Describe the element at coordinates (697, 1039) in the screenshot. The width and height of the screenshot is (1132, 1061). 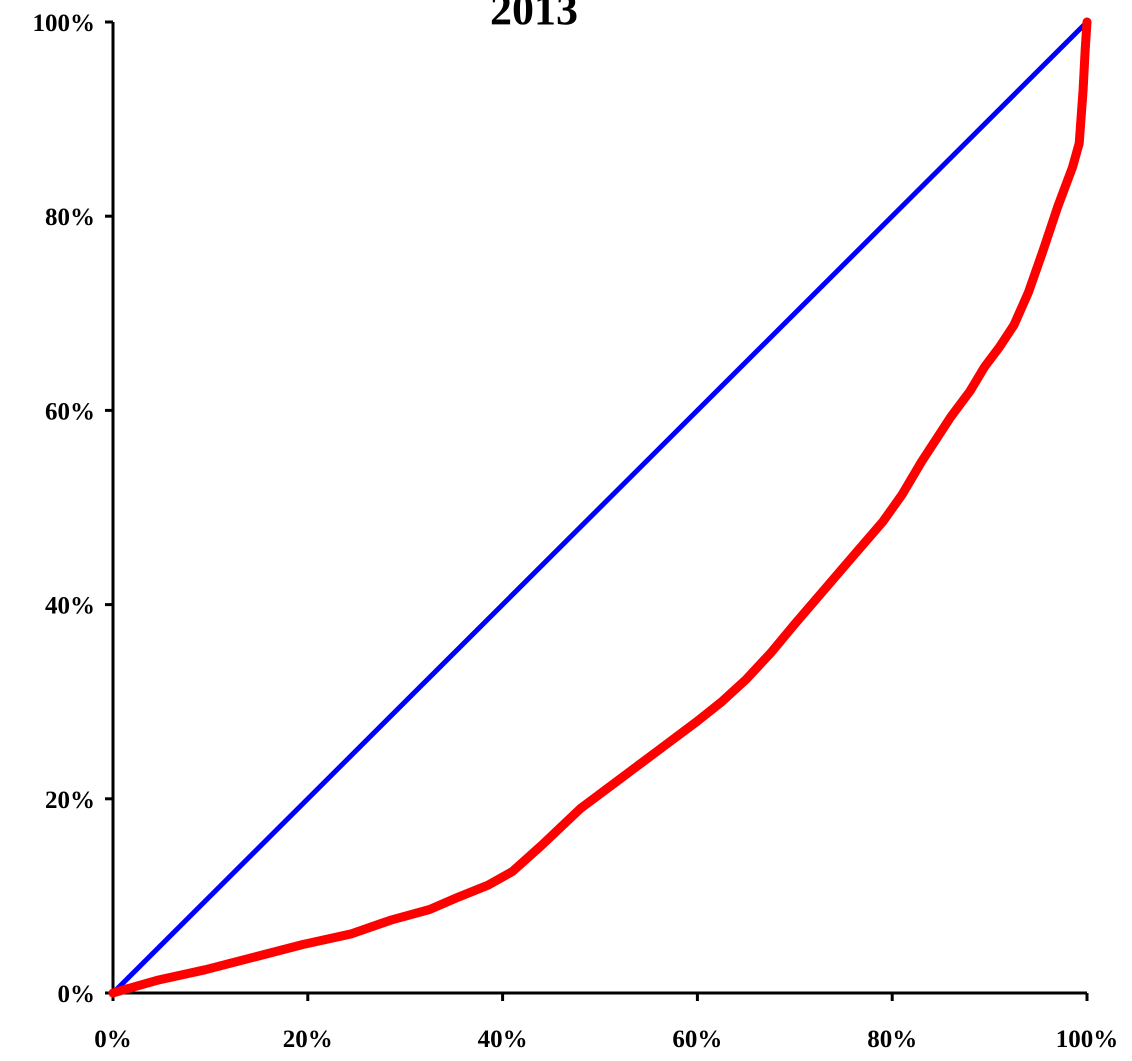
I see `x-tick-label: 60%` at that location.